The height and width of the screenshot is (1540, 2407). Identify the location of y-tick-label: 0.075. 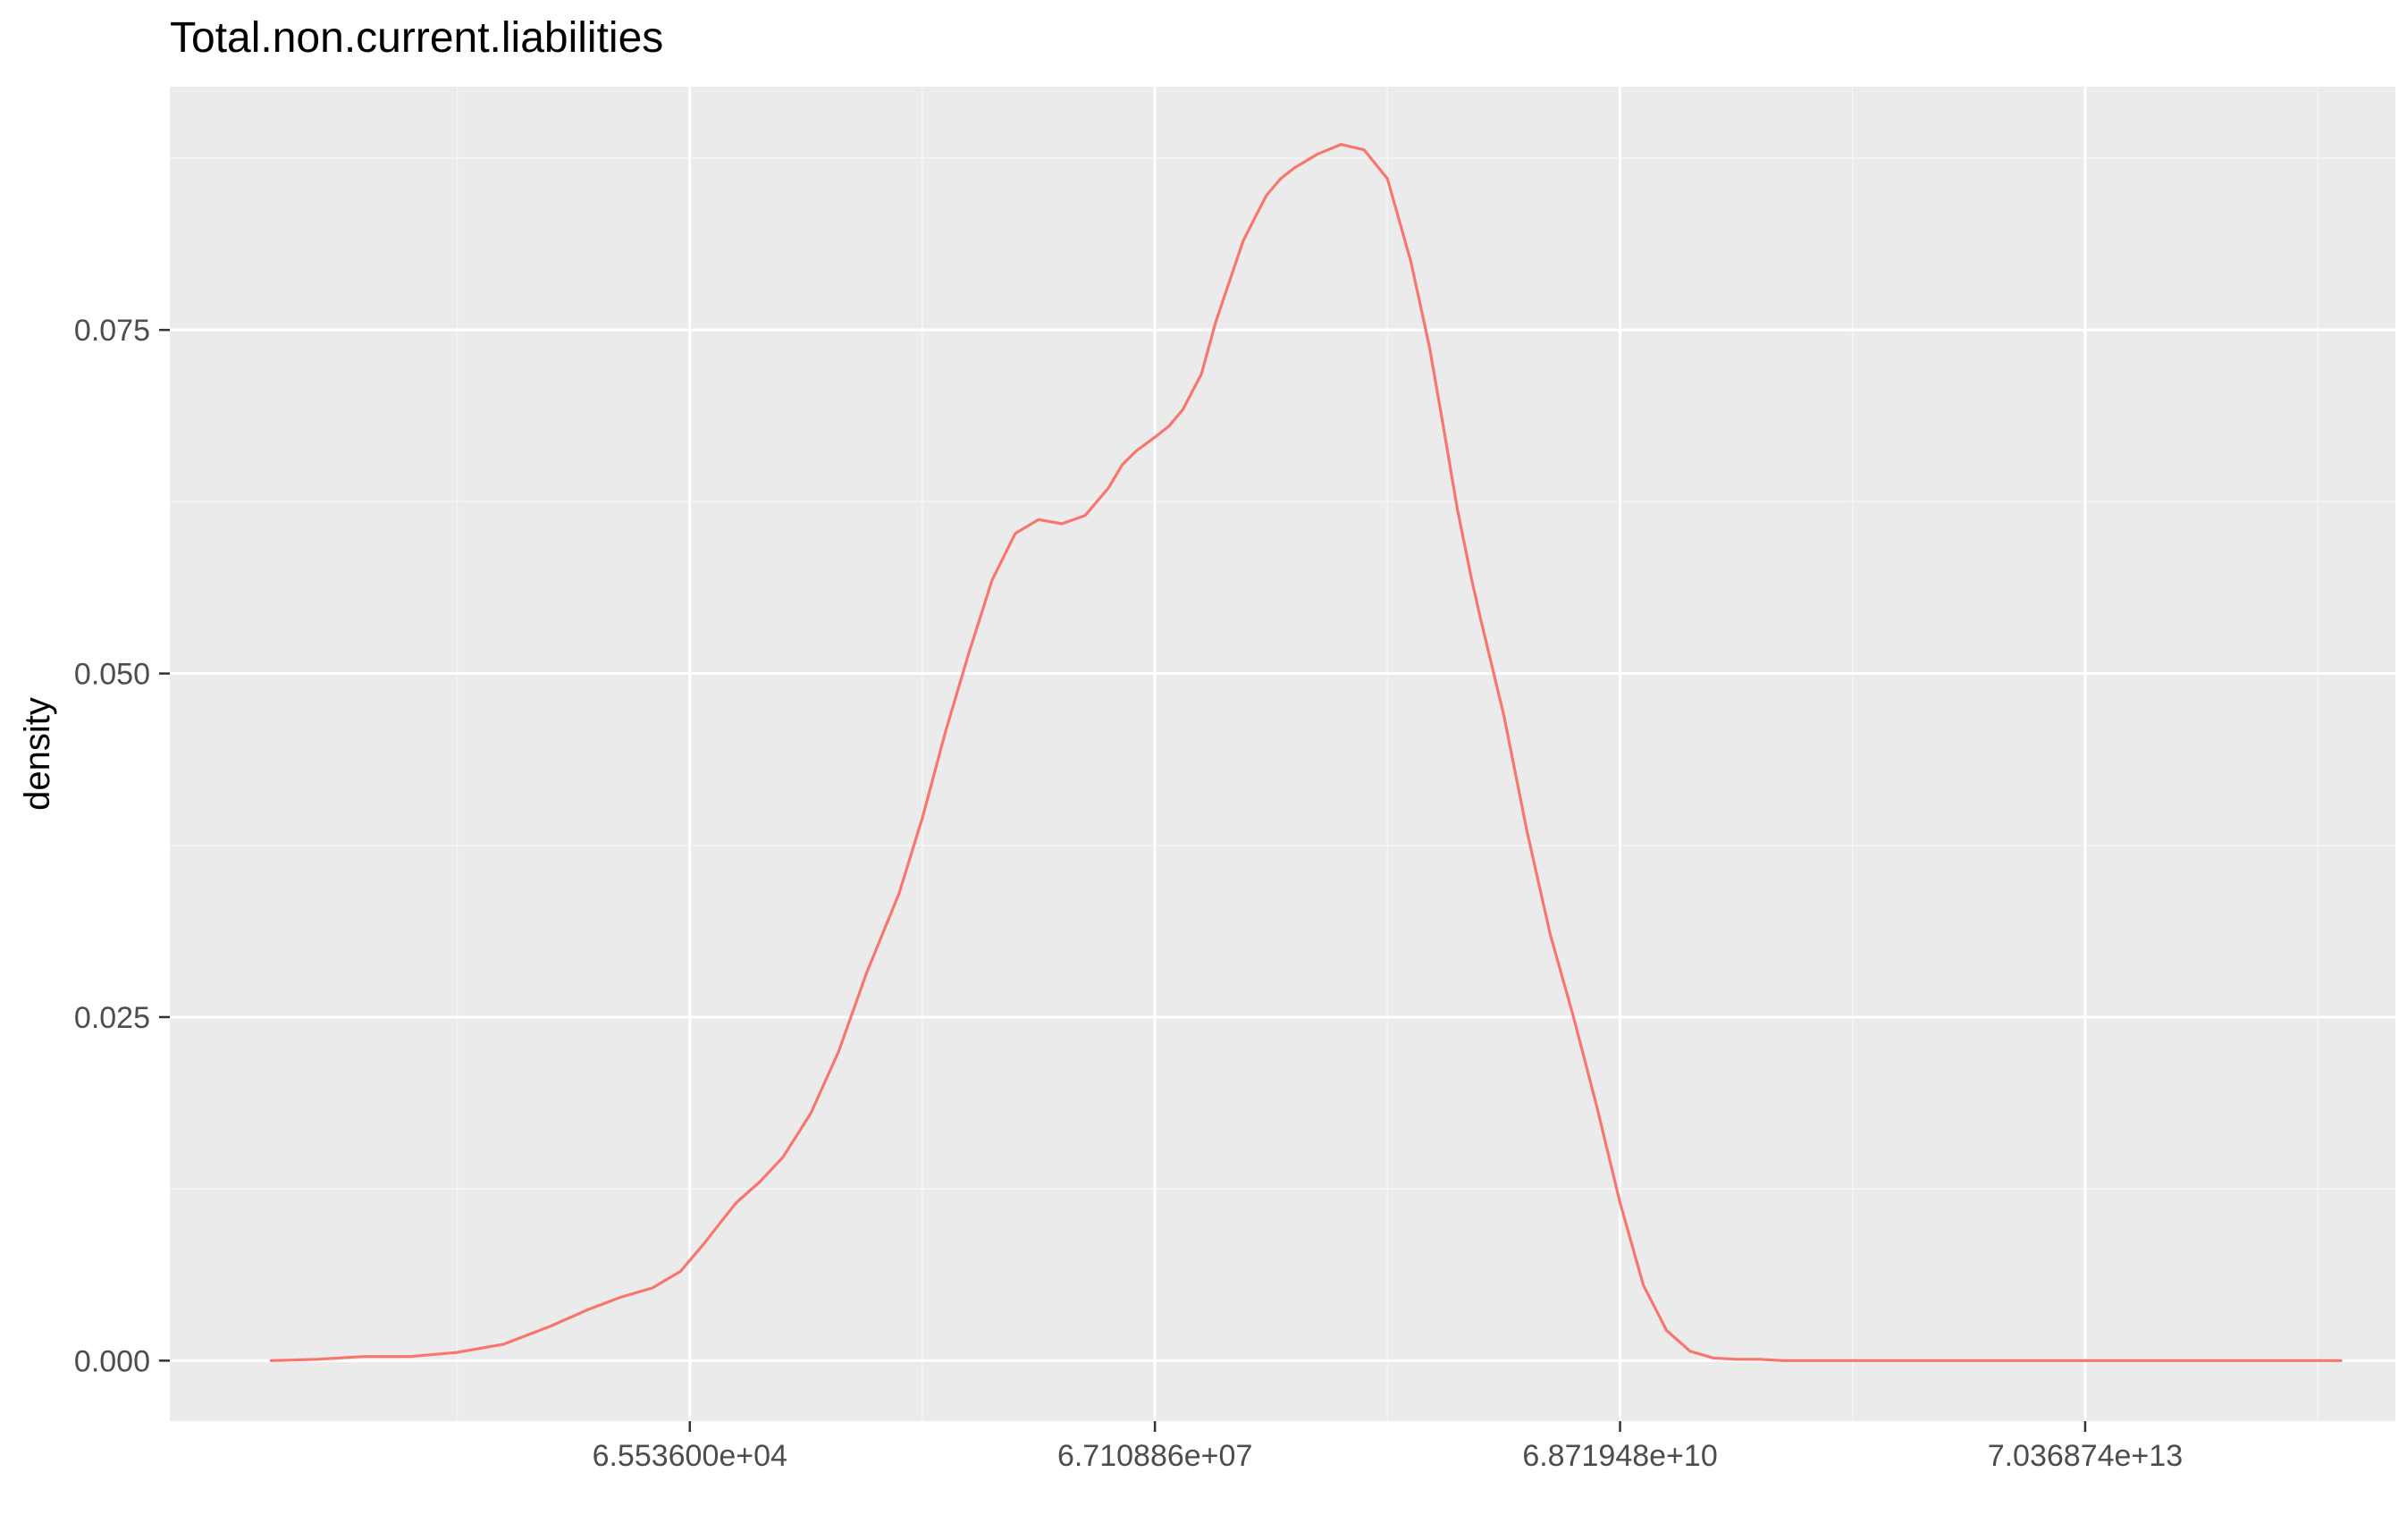
(112, 331).